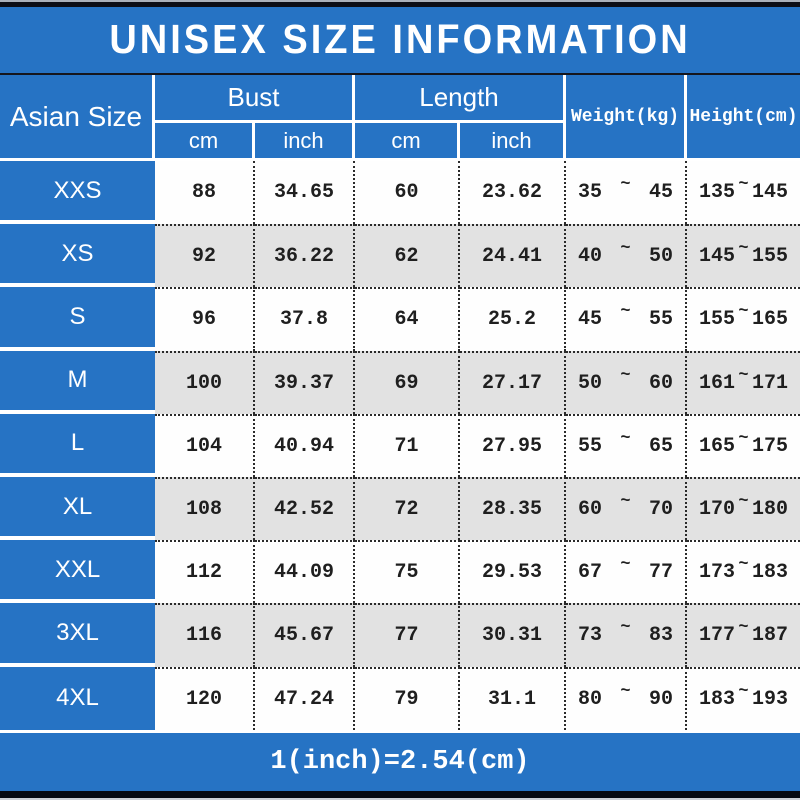 The width and height of the screenshot is (800, 800). I want to click on table-row: XL 108 42.52 72 28.35 60 ~ 70 170 ~ 180, so click(400, 508).